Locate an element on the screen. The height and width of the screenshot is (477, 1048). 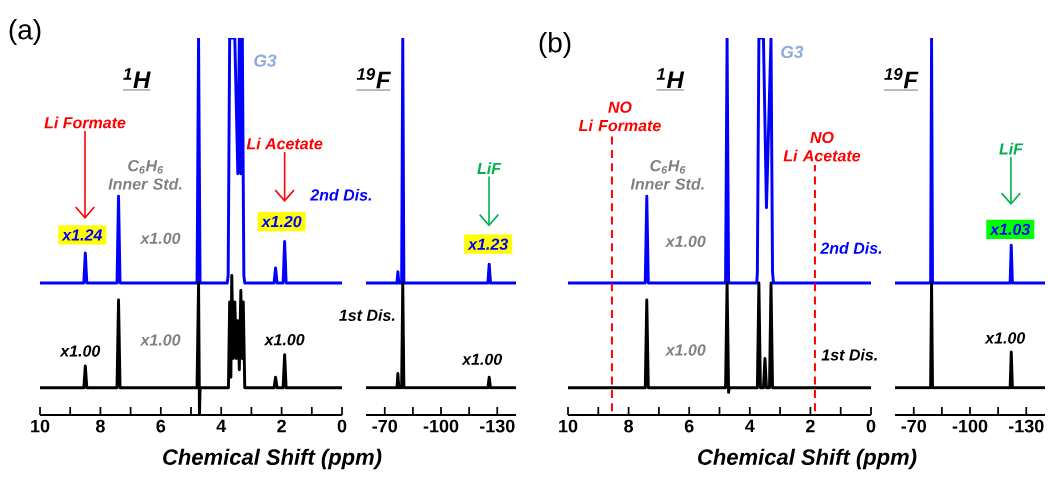
text: 2nd Dis. is located at coordinates (341, 194).